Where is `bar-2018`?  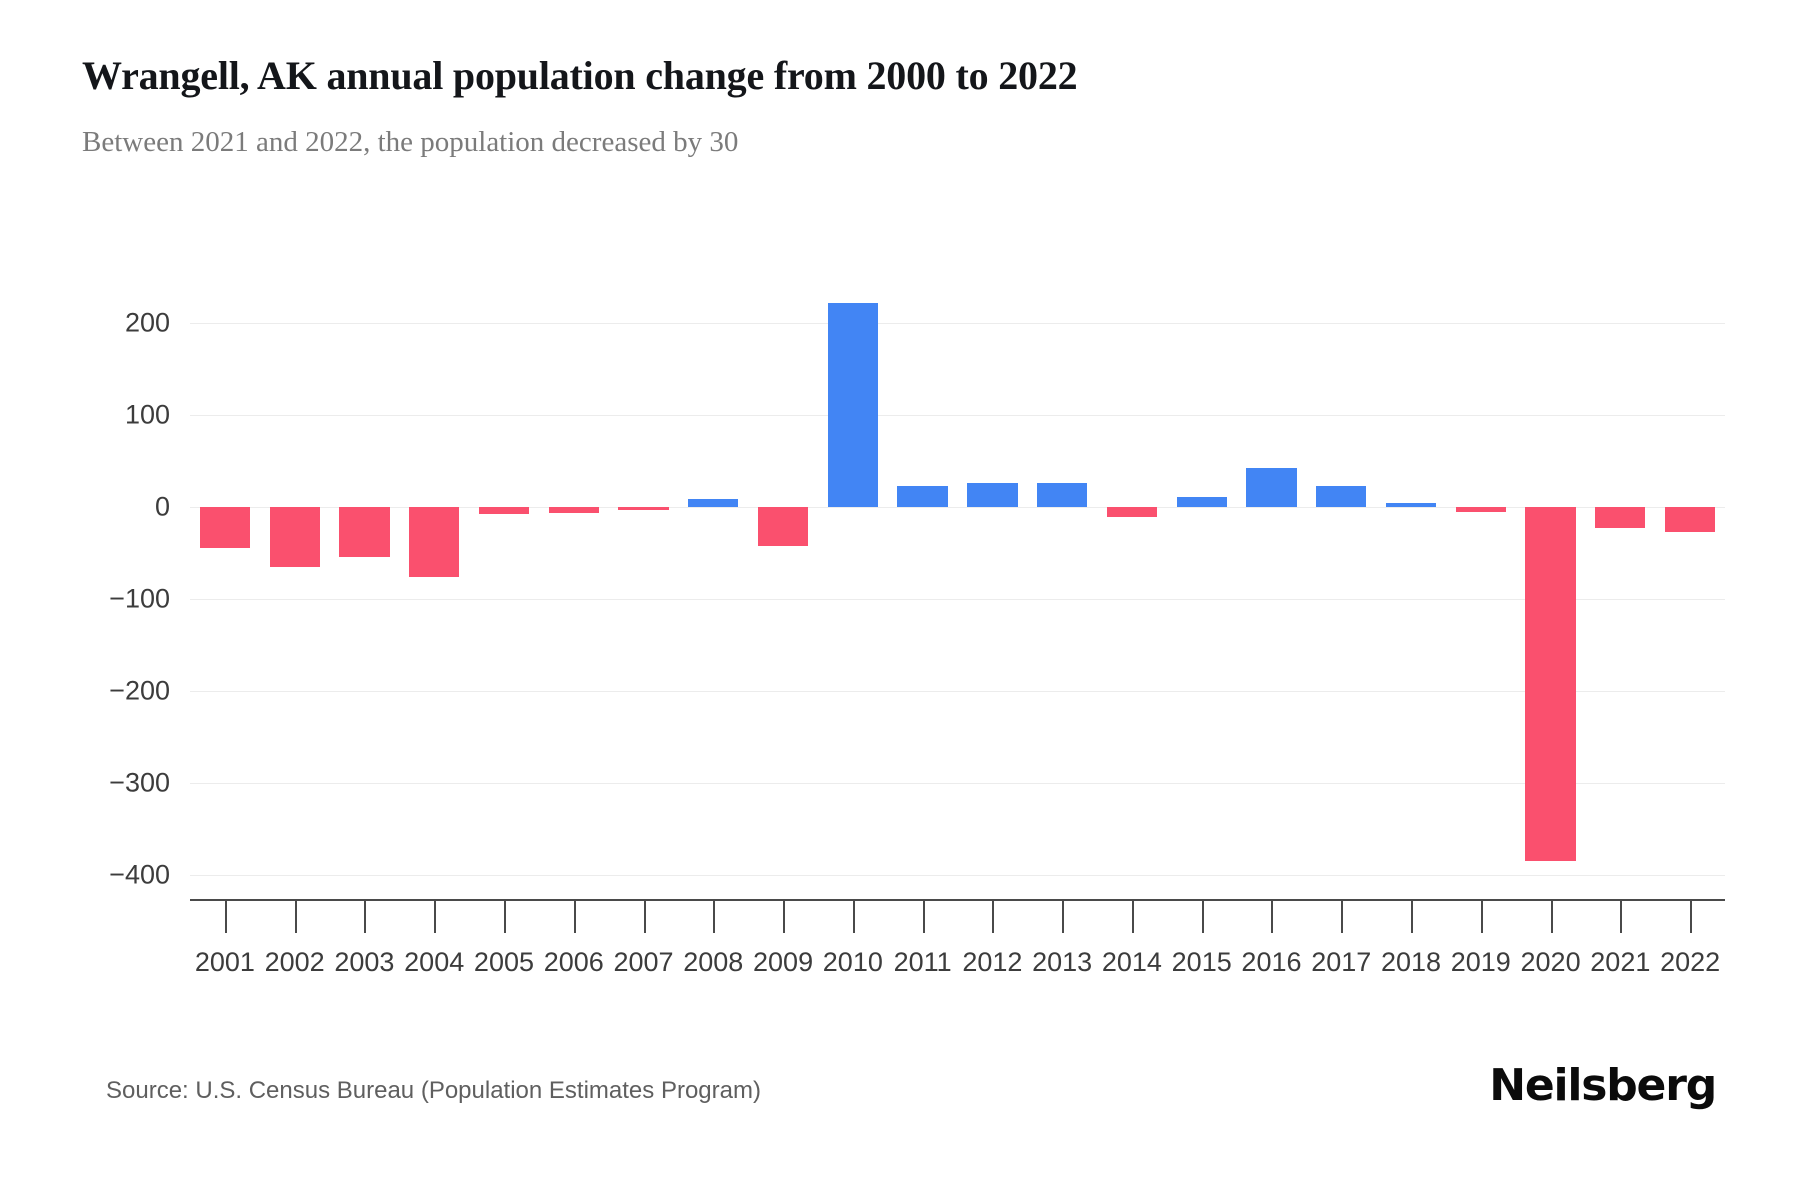
bar-2018 is located at coordinates (1411, 505).